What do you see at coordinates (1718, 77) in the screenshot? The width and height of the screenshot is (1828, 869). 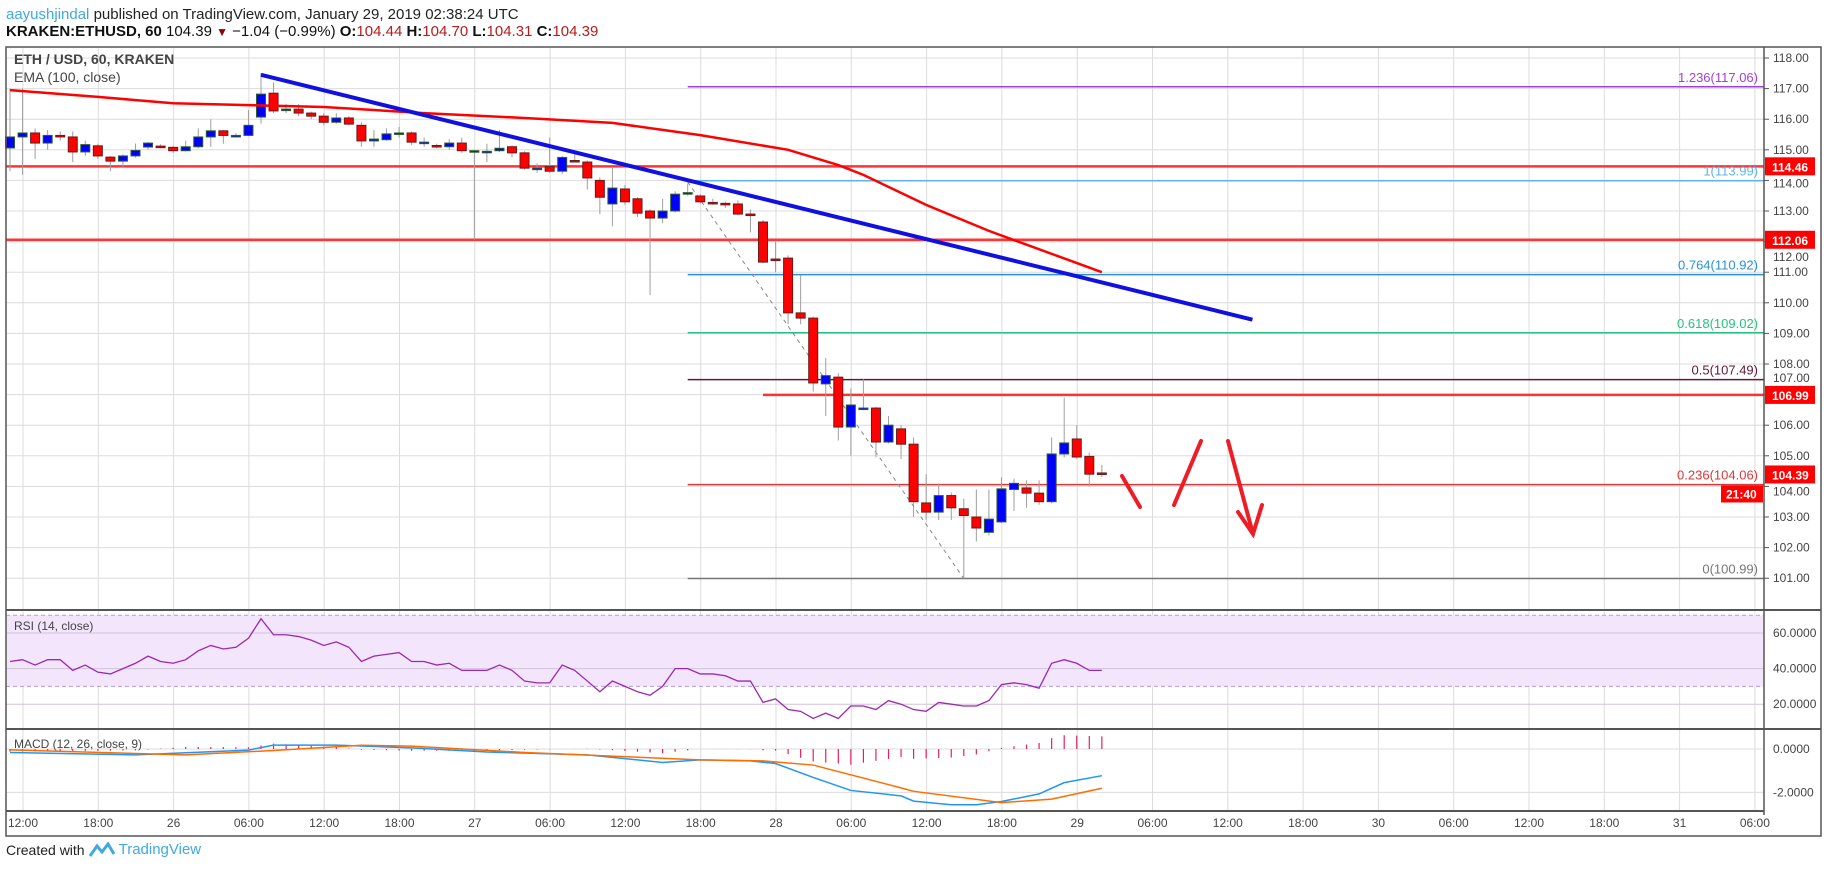 I see `fib-level-label: 1.236(117.06)` at bounding box center [1718, 77].